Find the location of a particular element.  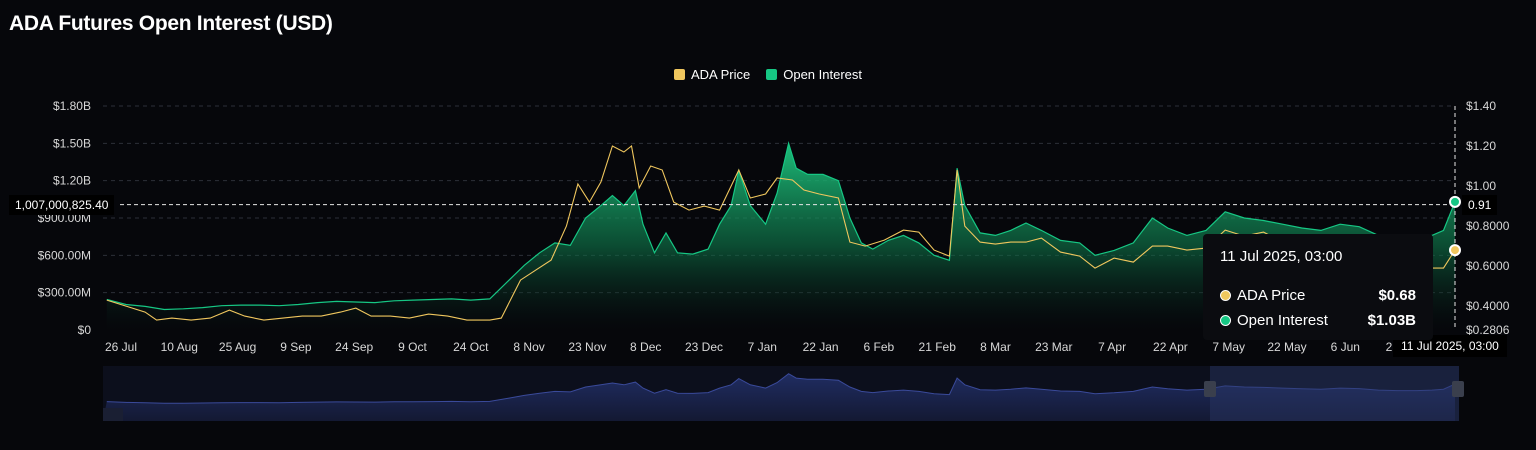

tooltip-row-open-interest: Open Interest $1.03B is located at coordinates (1318, 320).